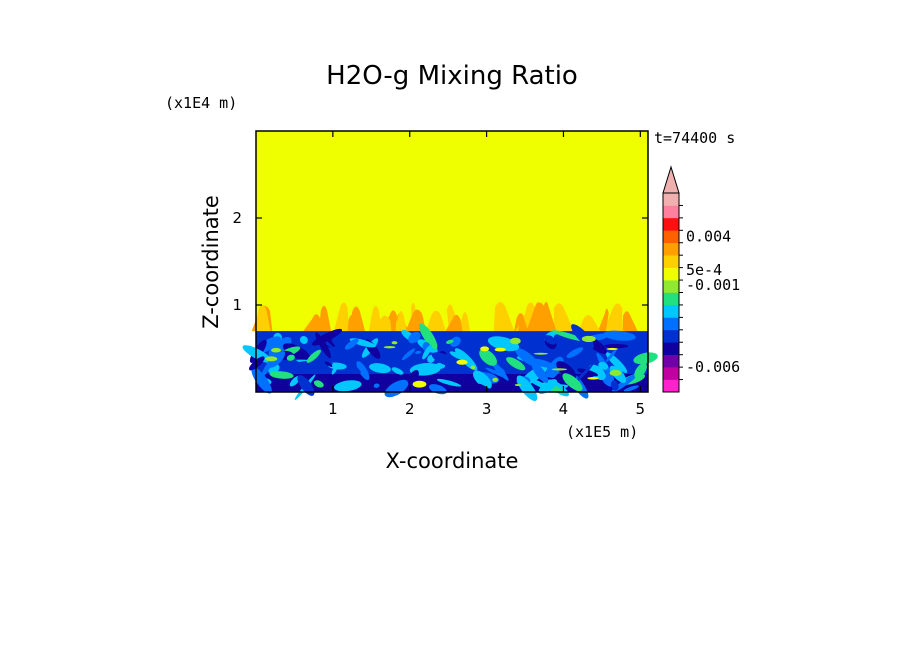 The width and height of the screenshot is (904, 654). I want to click on x-tick-label: 3, so click(487, 409).